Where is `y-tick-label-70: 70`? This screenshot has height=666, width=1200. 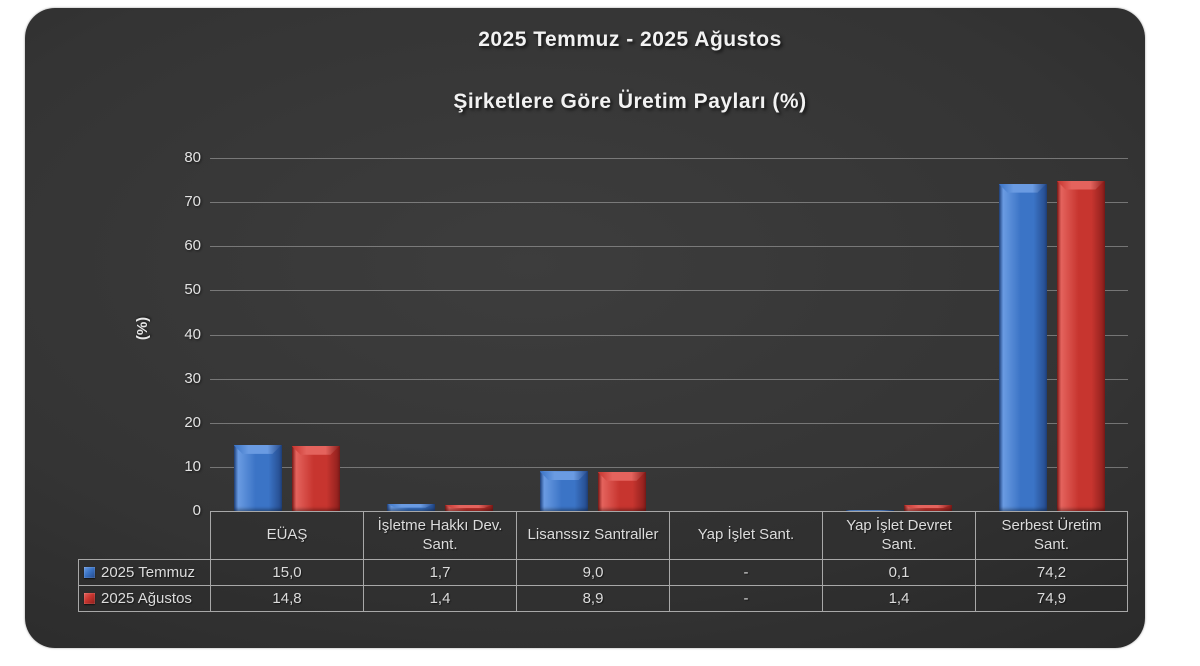
y-tick-label-70: 70 is located at coordinates (192, 202).